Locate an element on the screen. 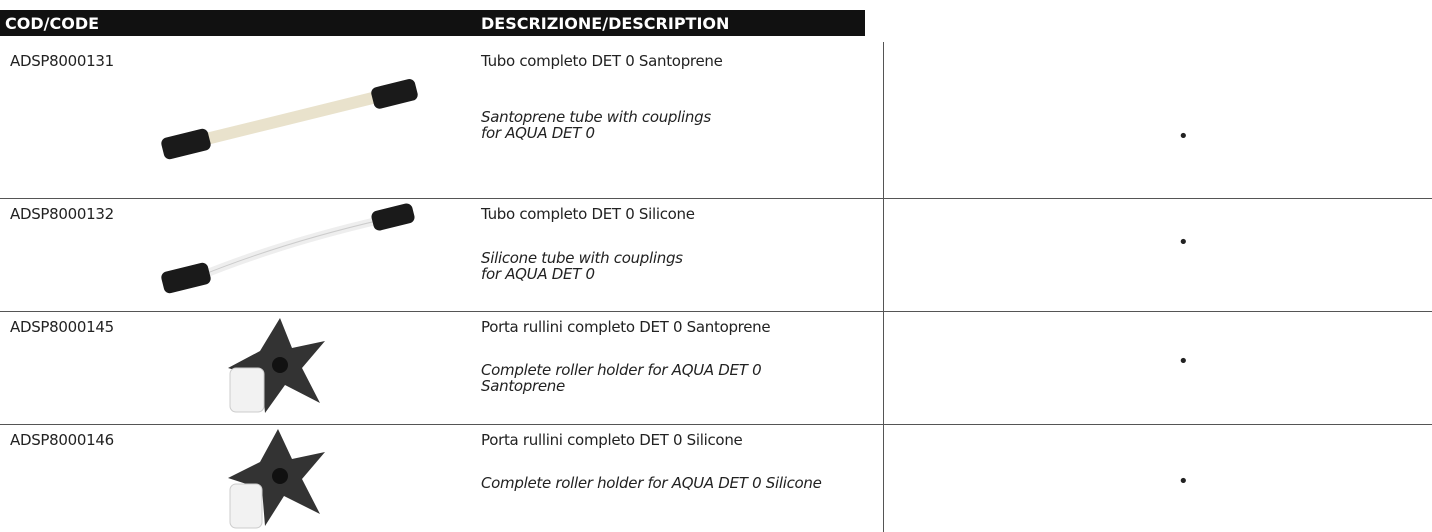 The width and height of the screenshot is (1432, 532). header-code: COD/CODE is located at coordinates (52, 23).